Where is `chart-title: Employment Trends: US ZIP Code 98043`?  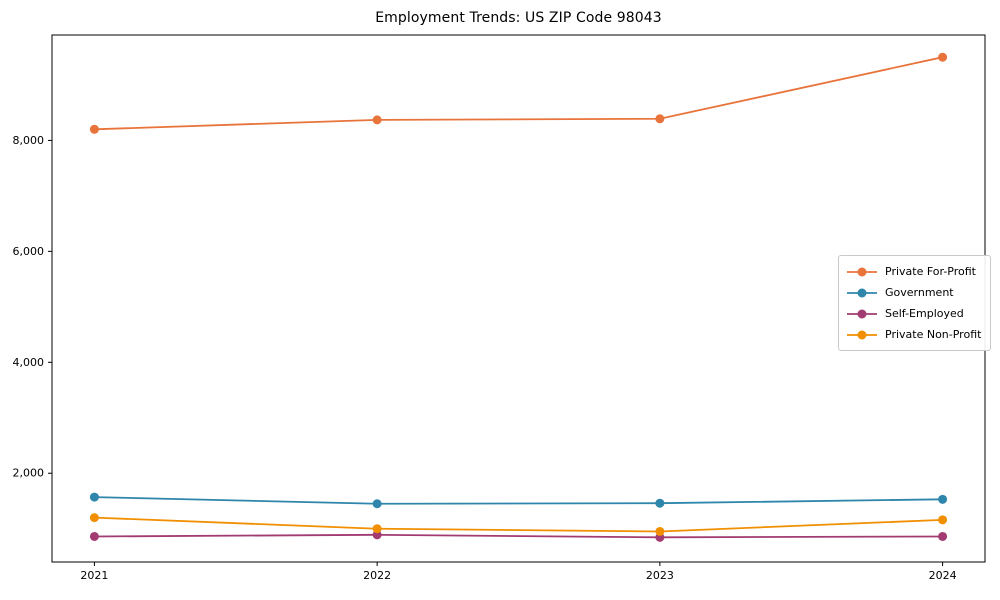 chart-title: Employment Trends: US ZIP Code 98043 is located at coordinates (518, 18).